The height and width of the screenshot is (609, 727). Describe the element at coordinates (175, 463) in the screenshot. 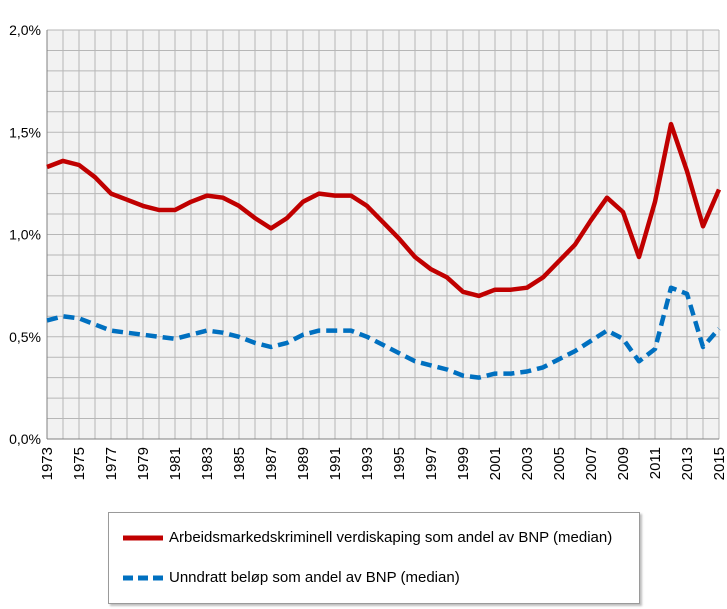

I see `x-tick-label: 1981` at that location.